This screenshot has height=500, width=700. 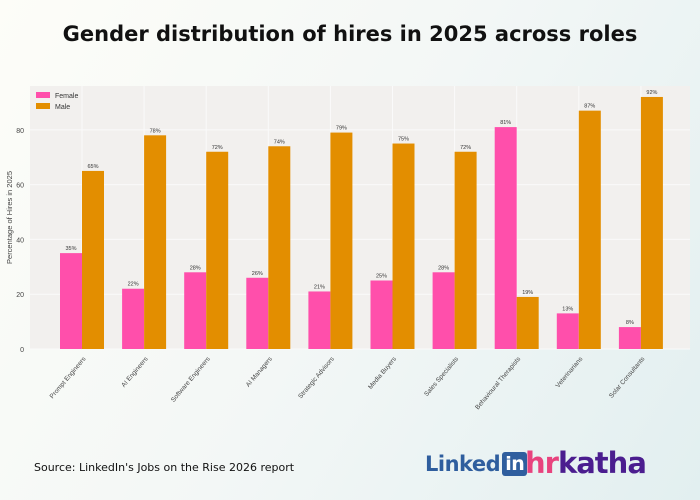 What do you see at coordinates (43, 95) in the screenshot?
I see `legend-swatch-female` at bounding box center [43, 95].